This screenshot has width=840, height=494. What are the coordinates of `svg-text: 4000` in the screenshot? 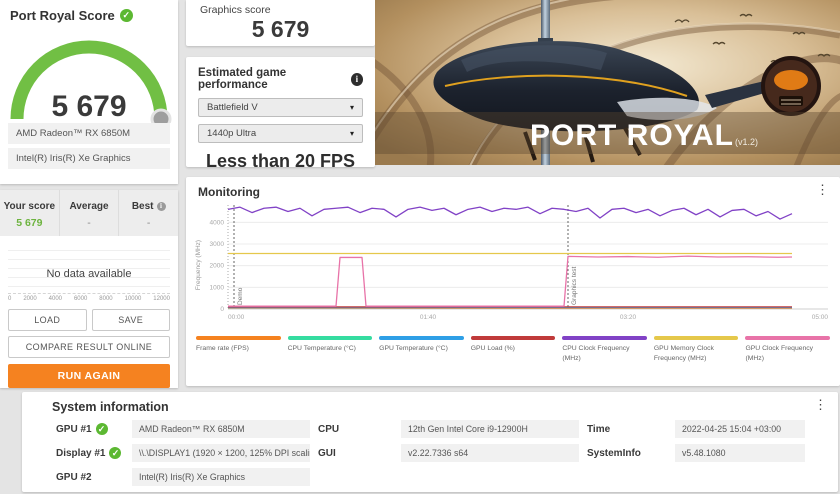 It's located at (217, 222).